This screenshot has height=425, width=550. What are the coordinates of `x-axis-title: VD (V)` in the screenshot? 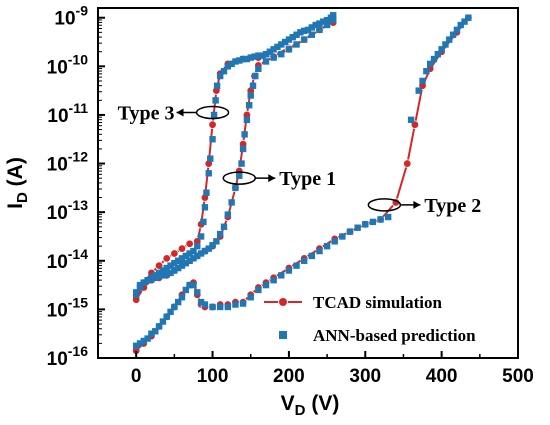 It's located at (310, 405).